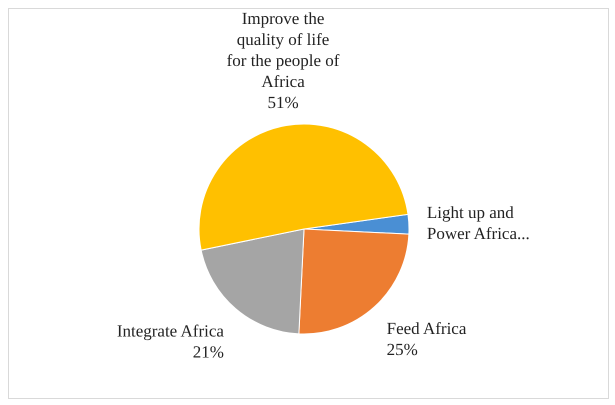 The height and width of the screenshot is (405, 615). I want to click on data-label: 51%, so click(283, 102).